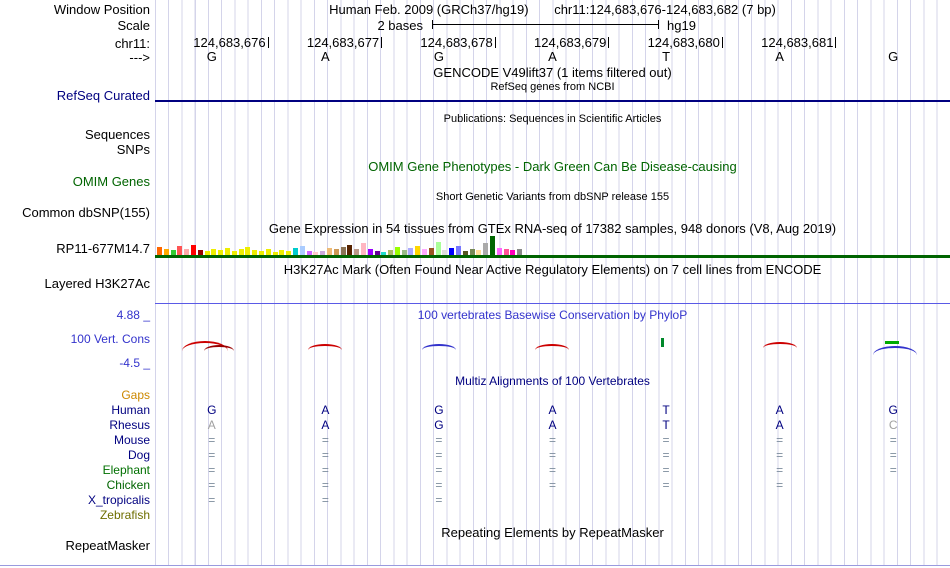 The height and width of the screenshot is (568, 950). I want to click on ruler-position-label: 124,683,678, so click(456, 42).